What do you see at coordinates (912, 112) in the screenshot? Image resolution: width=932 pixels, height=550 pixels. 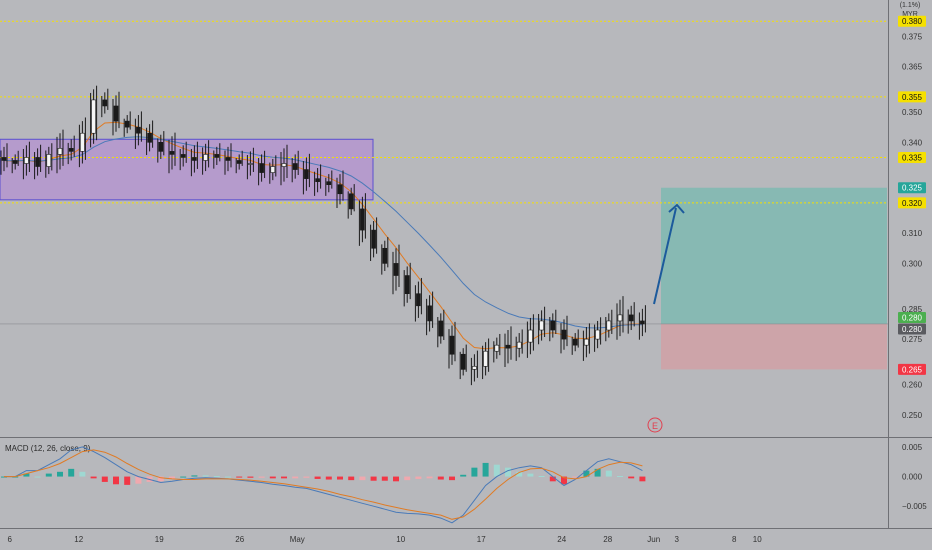 I see `price-tick-label: 0.350` at bounding box center [912, 112].